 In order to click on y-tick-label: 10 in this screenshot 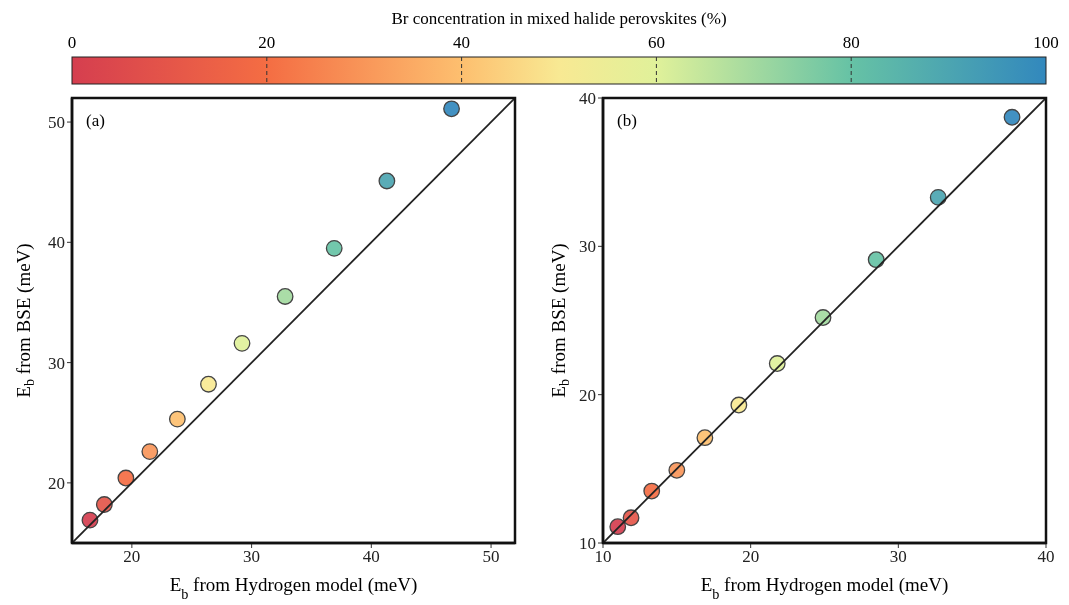, I will do `click(587, 544)`.